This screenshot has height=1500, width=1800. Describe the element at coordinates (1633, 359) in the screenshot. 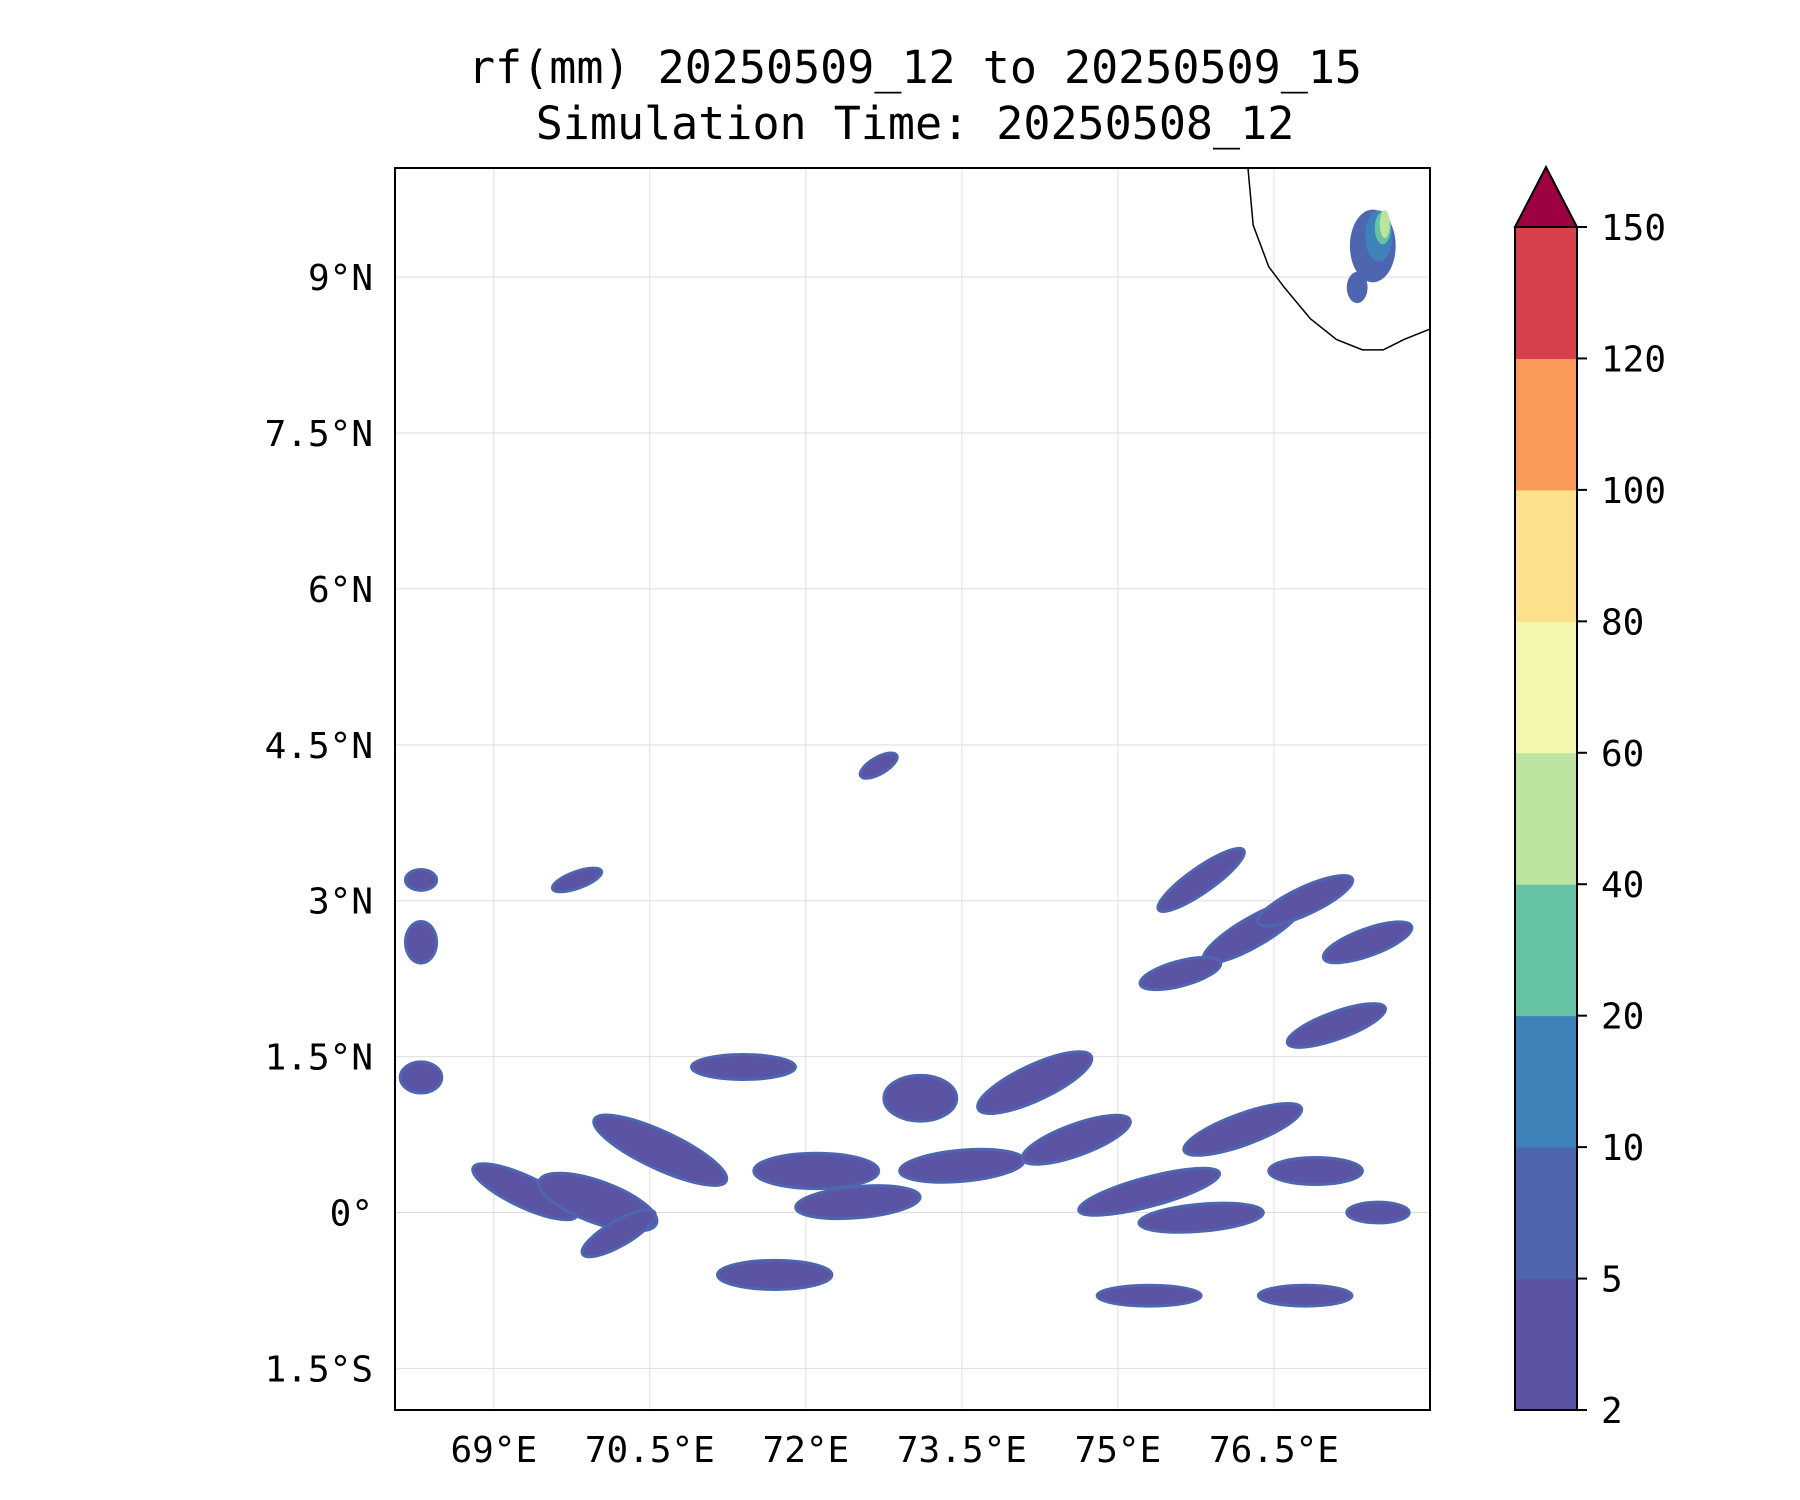

I see `colorbar-tick-label: 120` at that location.